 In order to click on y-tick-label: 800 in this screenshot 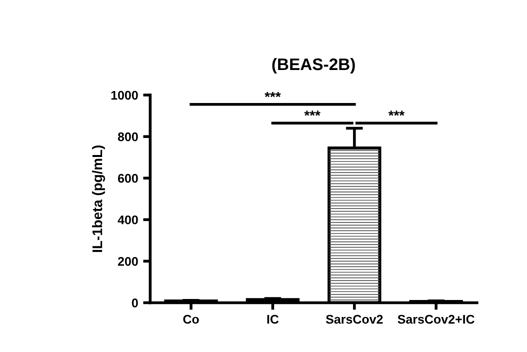, I will do `click(128, 137)`.